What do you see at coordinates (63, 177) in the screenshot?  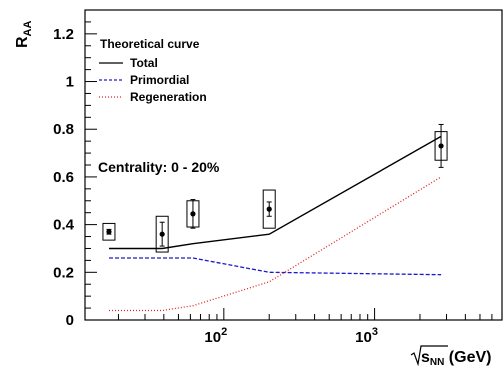 I see `y-tick-label: 0.6` at bounding box center [63, 177].